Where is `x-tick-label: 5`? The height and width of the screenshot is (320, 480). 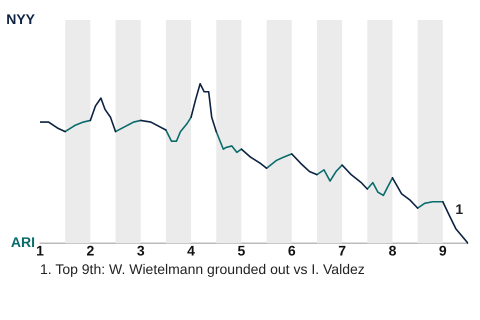 x-tick-label: 5 is located at coordinates (242, 250).